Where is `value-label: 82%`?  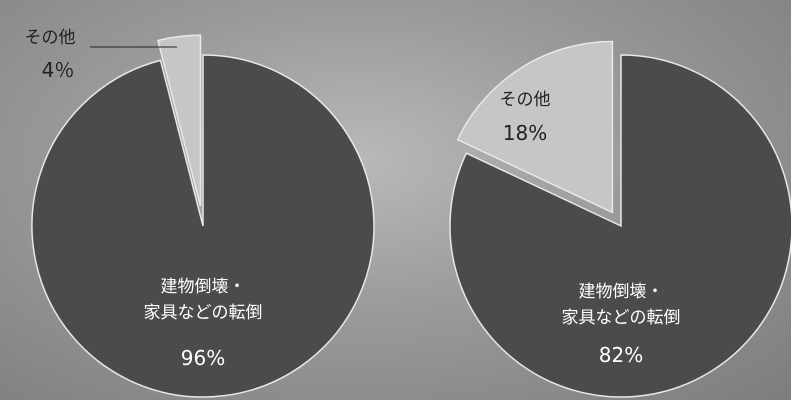
value-label: 82% is located at coordinates (621, 355).